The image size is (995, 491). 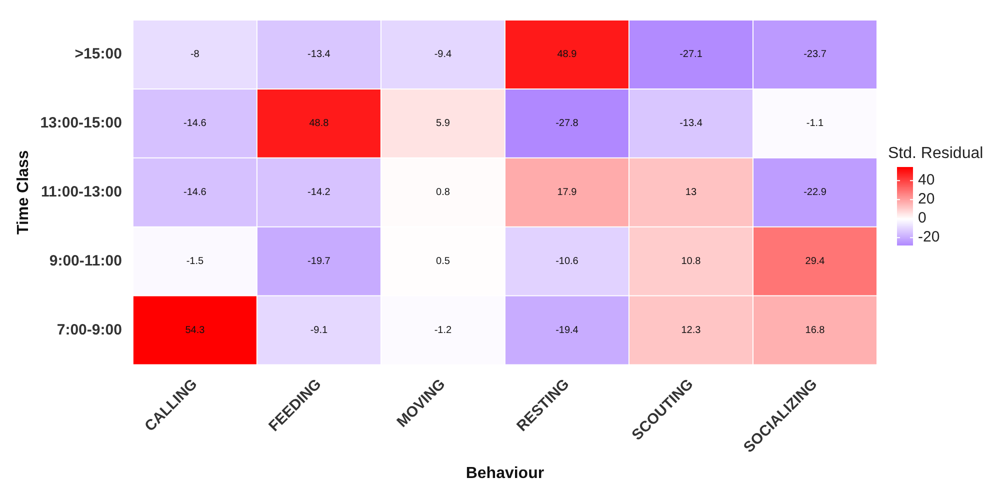 What do you see at coordinates (443, 192) in the screenshot?
I see `data-label: 0.8` at bounding box center [443, 192].